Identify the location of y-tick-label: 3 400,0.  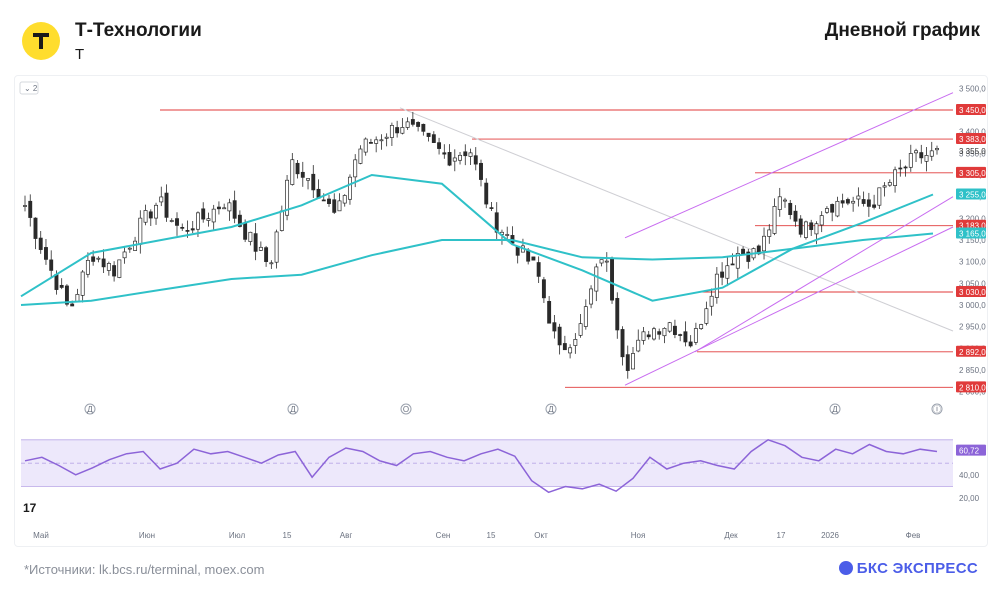
(972, 132).